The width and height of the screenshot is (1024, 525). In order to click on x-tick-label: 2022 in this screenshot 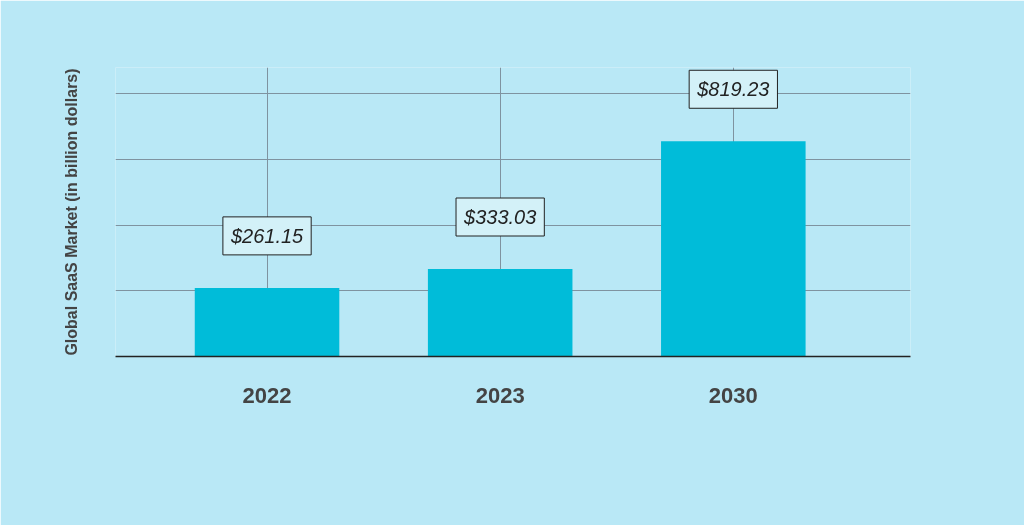, I will do `click(267, 395)`.